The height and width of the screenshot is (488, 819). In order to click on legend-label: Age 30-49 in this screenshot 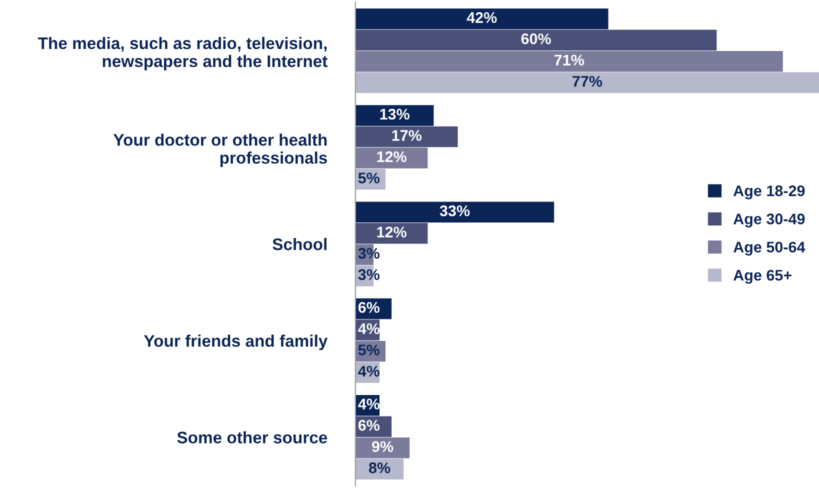, I will do `click(769, 221)`.